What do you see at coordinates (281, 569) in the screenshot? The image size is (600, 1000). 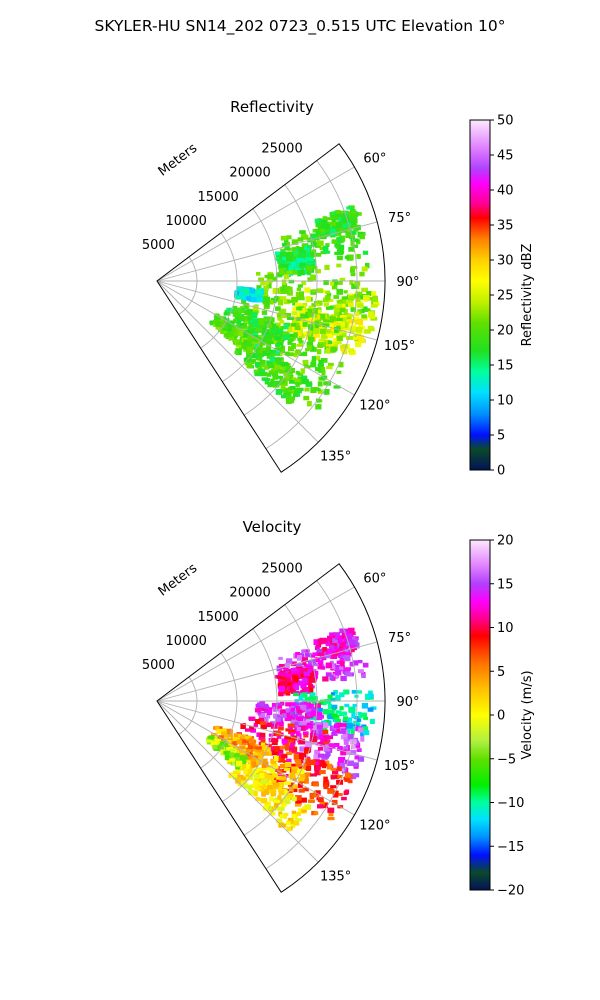 I see `range-tick-label: 25000` at bounding box center [281, 569].